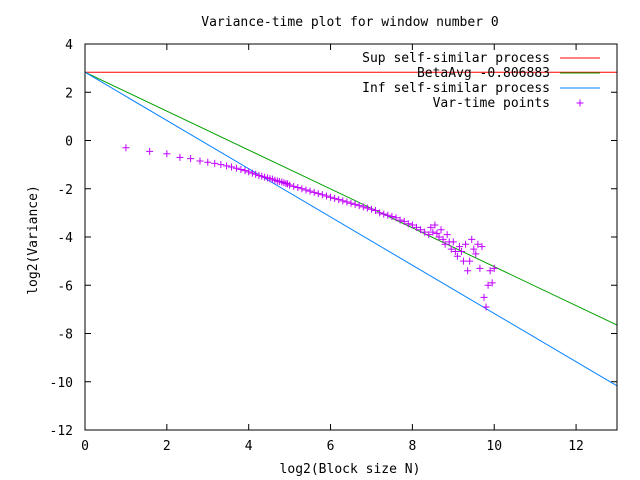 The height and width of the screenshot is (480, 640). I want to click on y-tick-label: -6, so click(65, 286).